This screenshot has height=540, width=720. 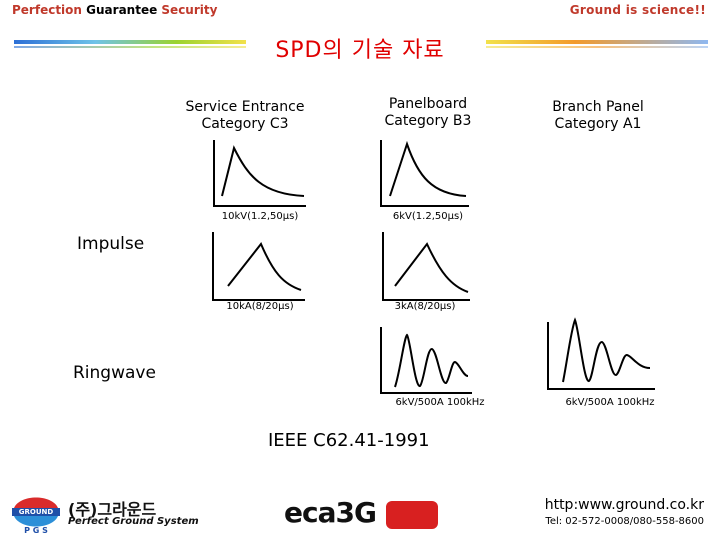 What do you see at coordinates (258, 266) in the screenshot?
I see `waveform-c3-current` at bounding box center [258, 266].